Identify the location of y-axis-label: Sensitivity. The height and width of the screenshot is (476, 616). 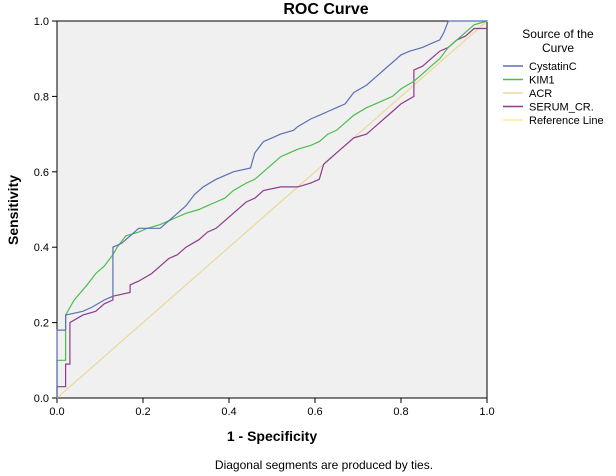
(13, 210).